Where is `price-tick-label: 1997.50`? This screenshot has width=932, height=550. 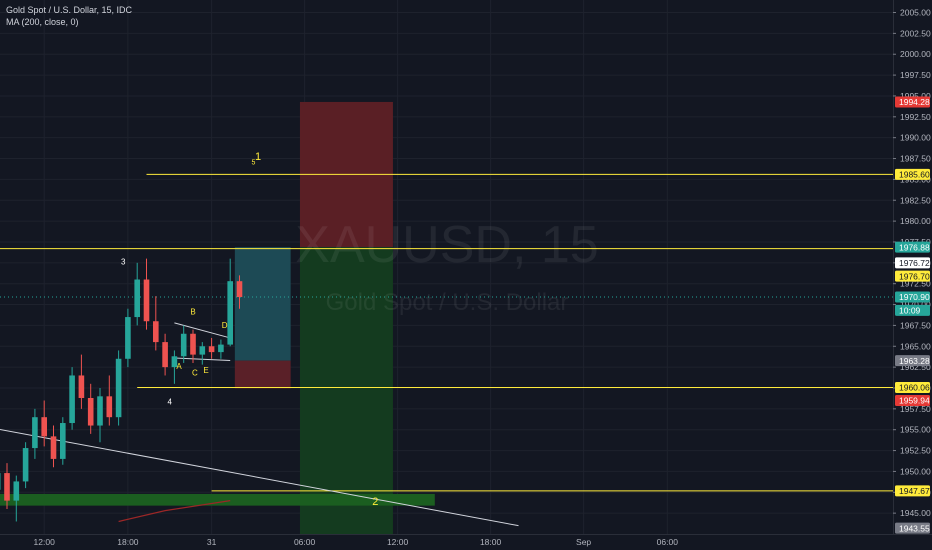 price-tick-label: 1997.50 is located at coordinates (915, 75).